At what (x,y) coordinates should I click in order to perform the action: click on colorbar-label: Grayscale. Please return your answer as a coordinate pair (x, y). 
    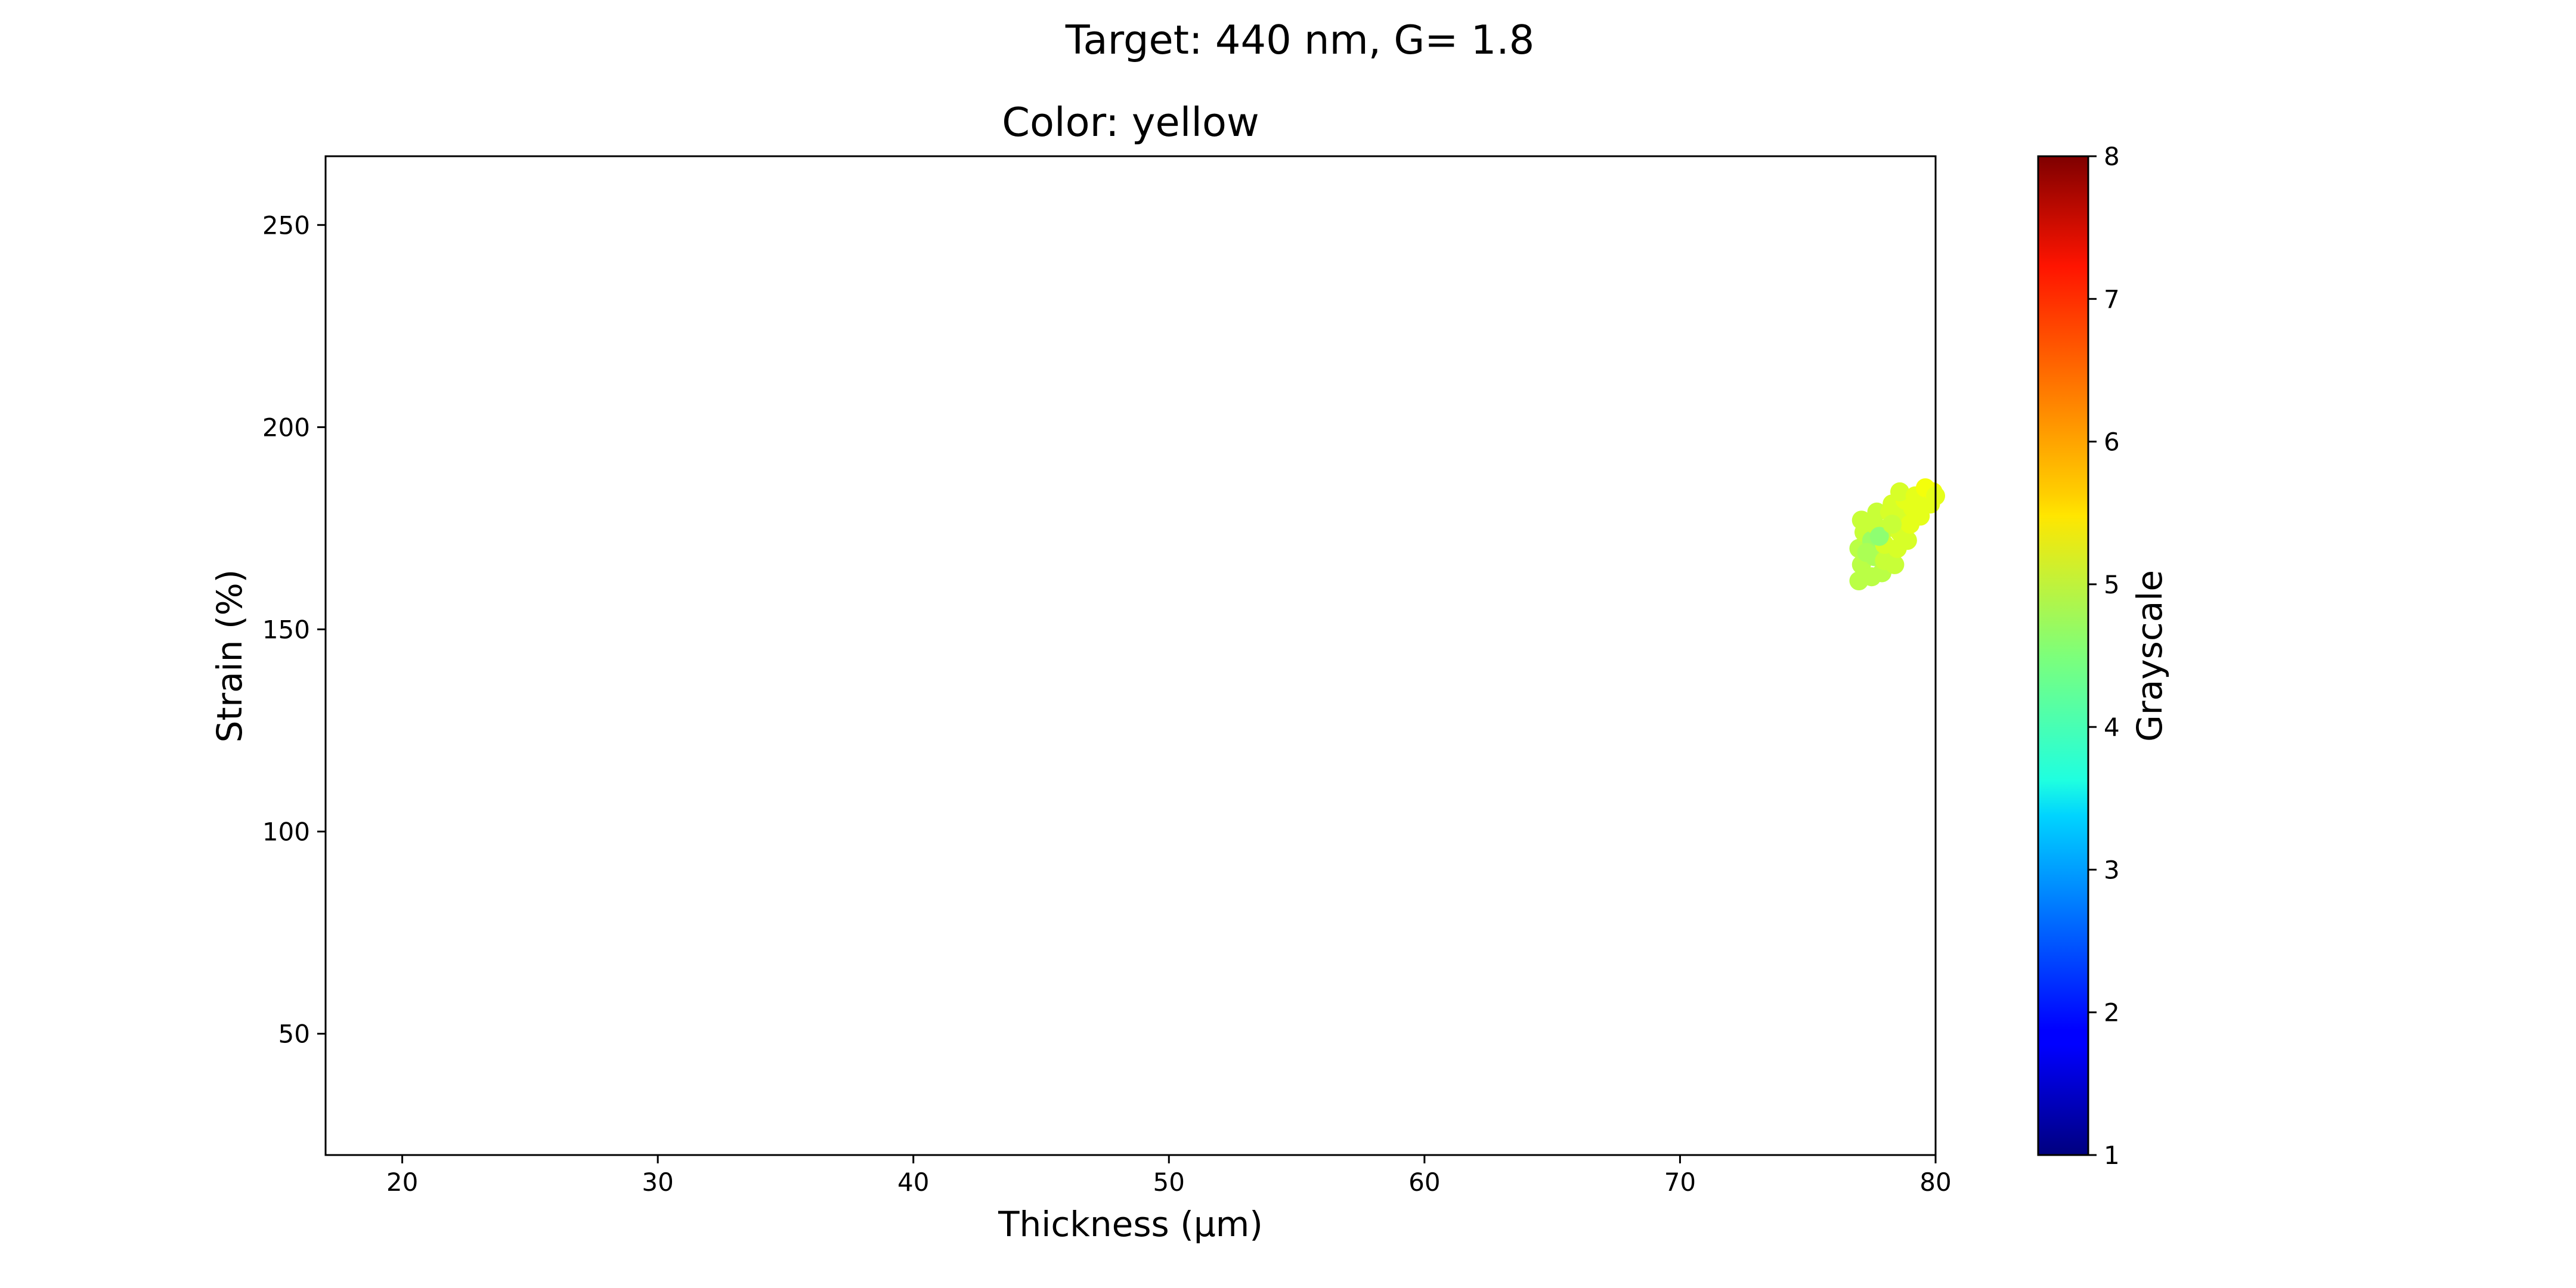
    Looking at the image, I should click on (2150, 656).